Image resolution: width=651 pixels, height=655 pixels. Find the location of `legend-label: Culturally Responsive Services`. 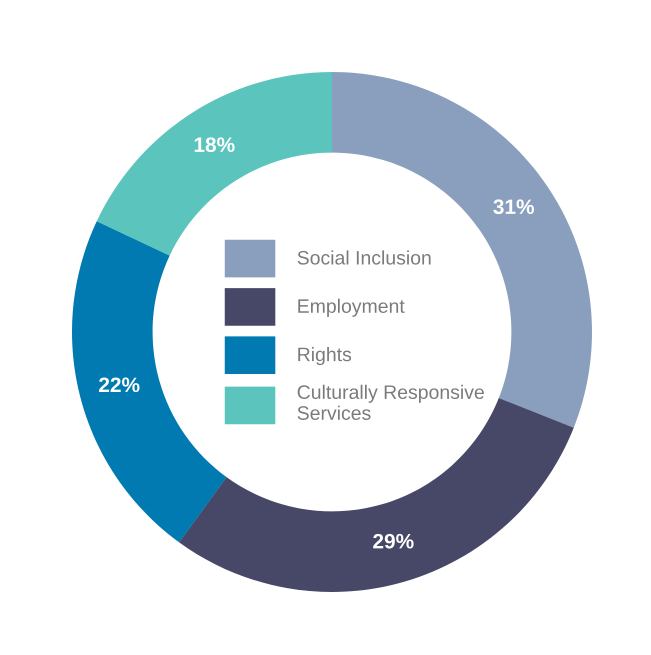

legend-label: Culturally Responsive Services is located at coordinates (391, 402).